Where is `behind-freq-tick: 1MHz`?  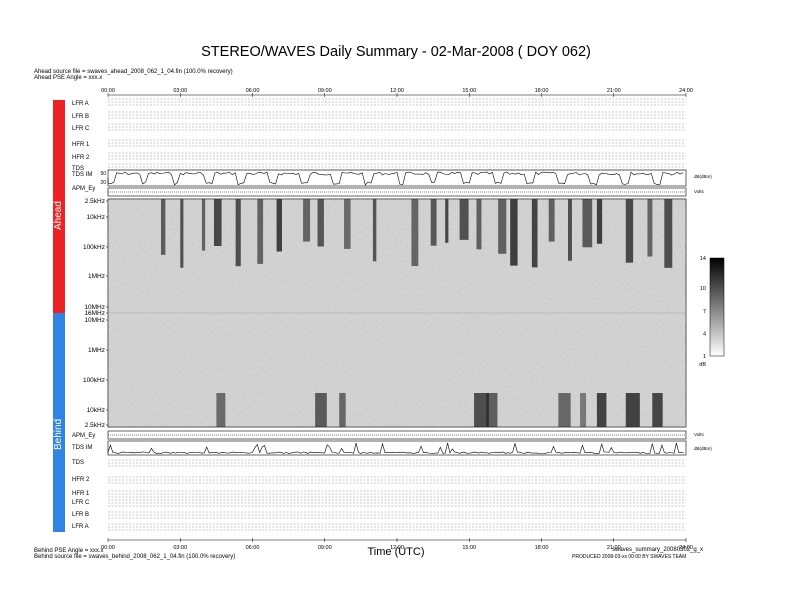 behind-freq-tick: 1MHz is located at coordinates (96, 350).